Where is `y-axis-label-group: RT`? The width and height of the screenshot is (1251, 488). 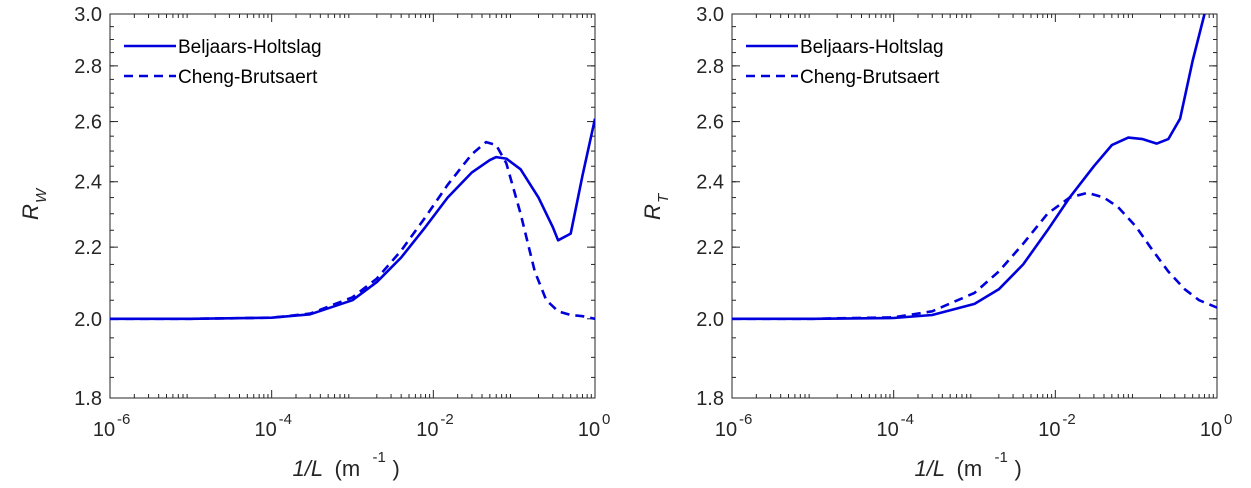
y-axis-label-group: RT is located at coordinates (656, 206).